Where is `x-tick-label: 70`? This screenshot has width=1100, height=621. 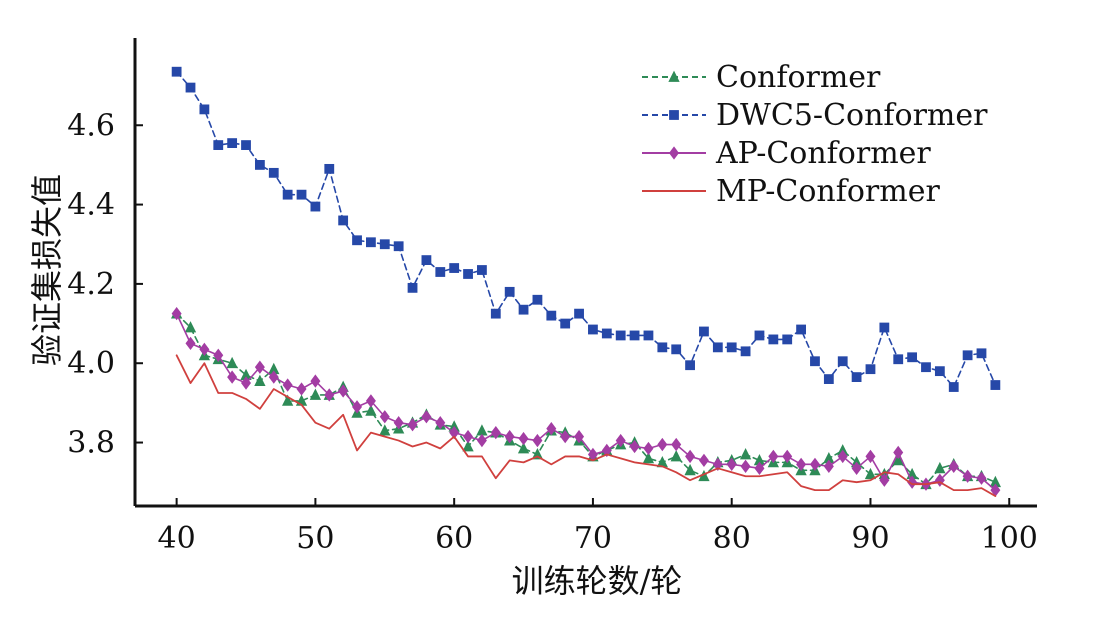 x-tick-label: 70 is located at coordinates (593, 538).